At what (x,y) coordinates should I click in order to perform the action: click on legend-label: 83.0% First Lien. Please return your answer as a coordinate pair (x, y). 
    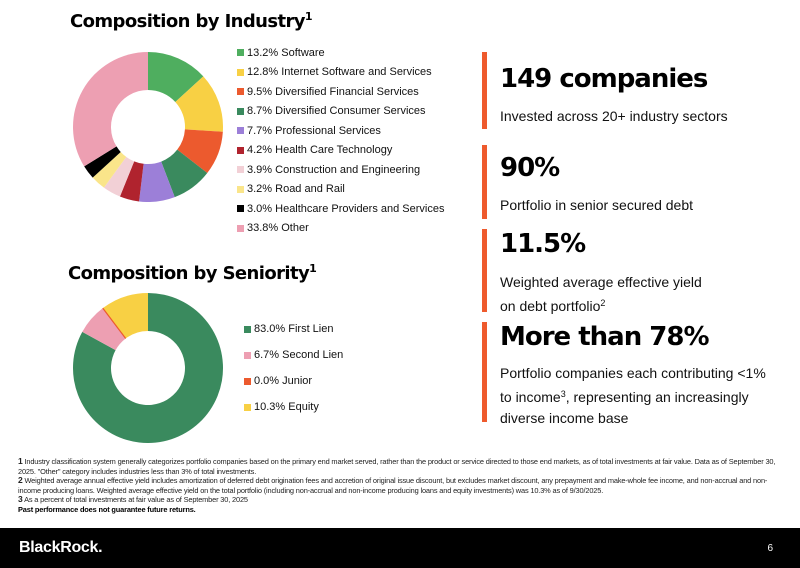
    Looking at the image, I should click on (294, 329).